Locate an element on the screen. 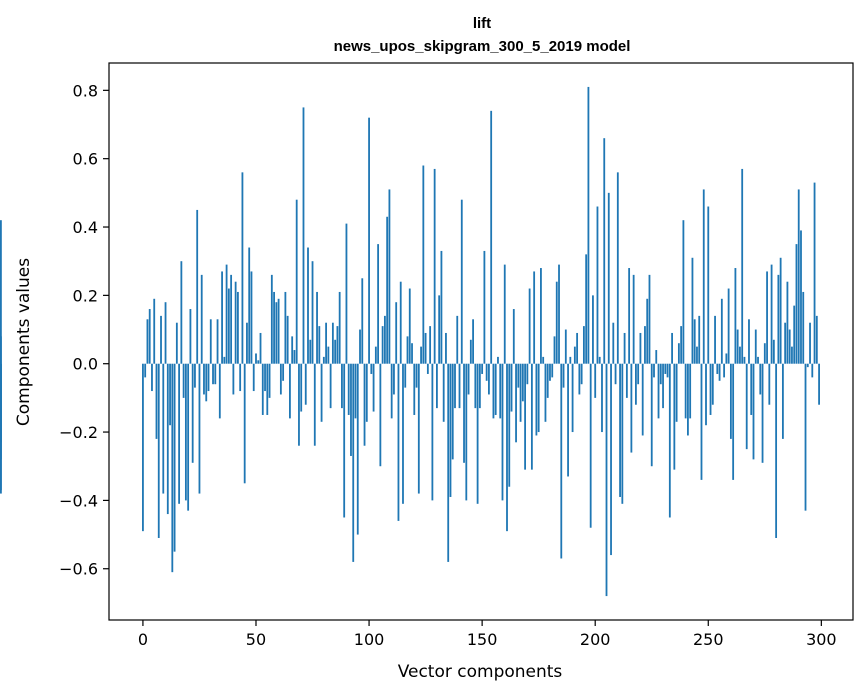 This screenshot has height=696, width=867. x-tick-label: 250 is located at coordinates (708, 639).